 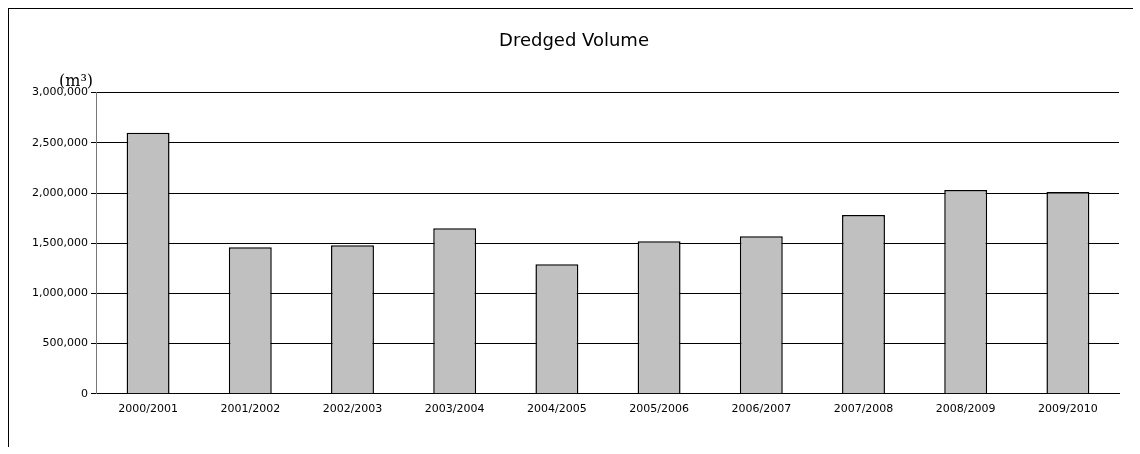 What do you see at coordinates (60, 142) in the screenshot?
I see `y-tick-label: 2,500,000` at bounding box center [60, 142].